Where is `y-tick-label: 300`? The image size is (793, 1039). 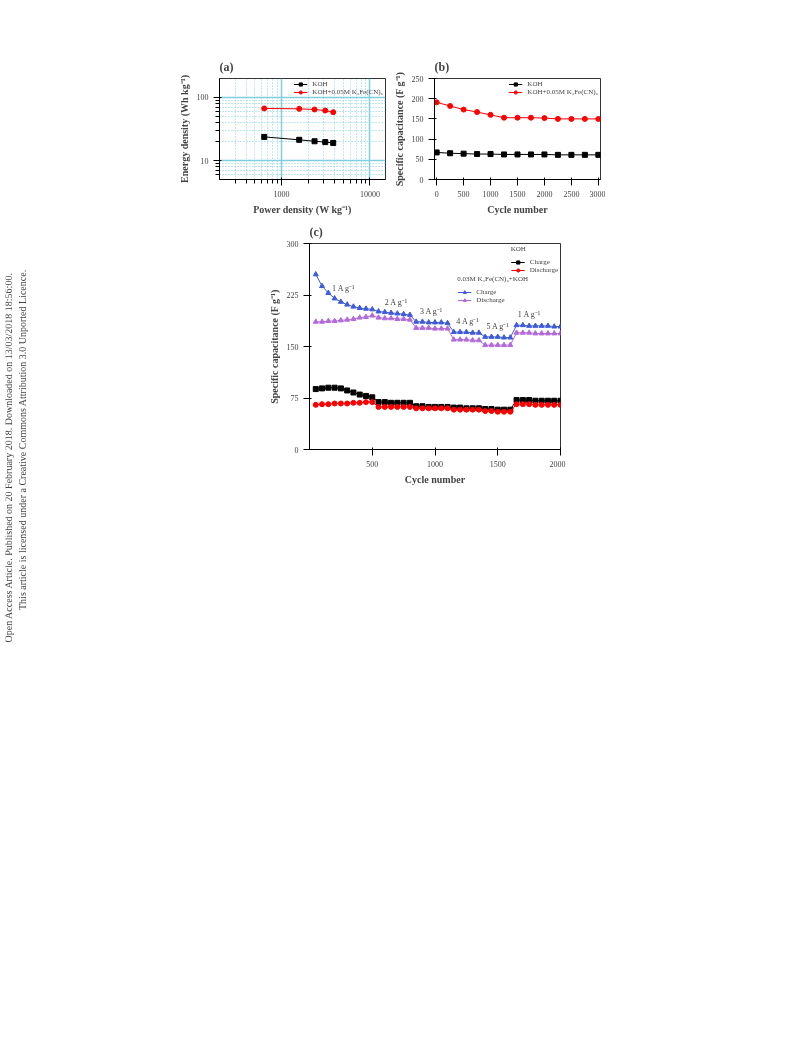 y-tick-label: 300 is located at coordinates (292, 244).